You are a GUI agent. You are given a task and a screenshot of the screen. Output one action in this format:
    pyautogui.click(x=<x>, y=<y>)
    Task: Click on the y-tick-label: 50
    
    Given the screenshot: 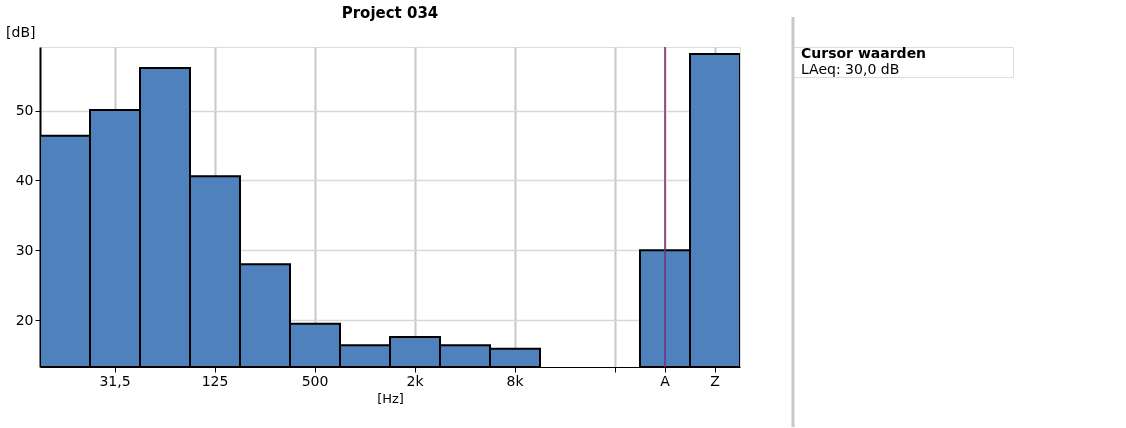 What is the action you would take?
    pyautogui.click(x=24, y=110)
    